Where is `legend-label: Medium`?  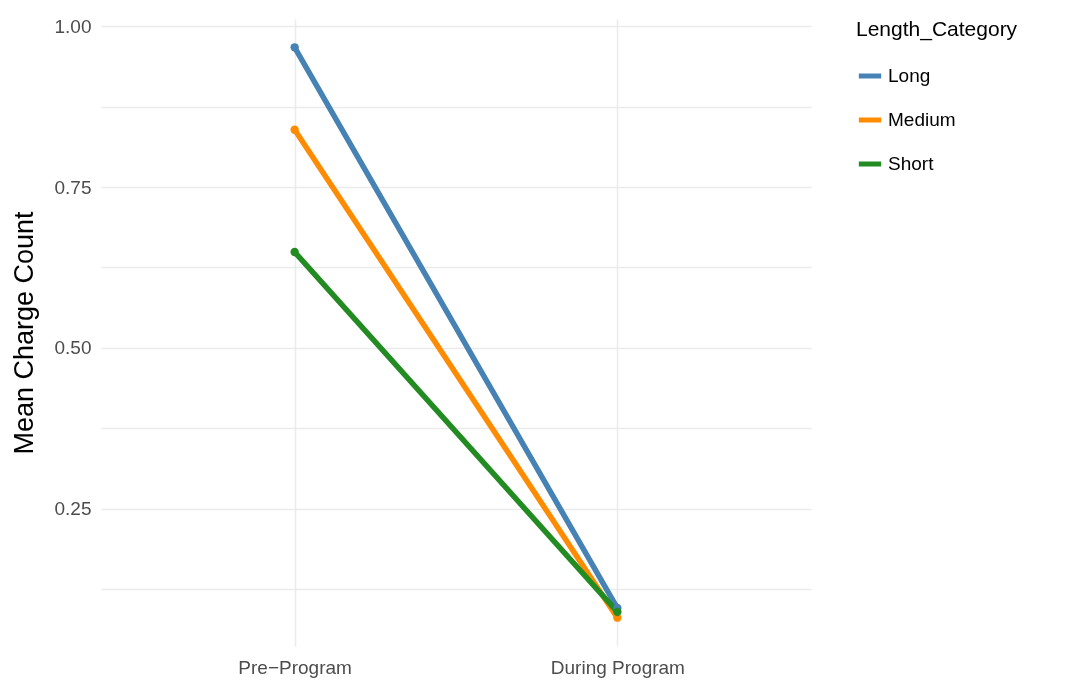
legend-label: Medium is located at coordinates (922, 119).